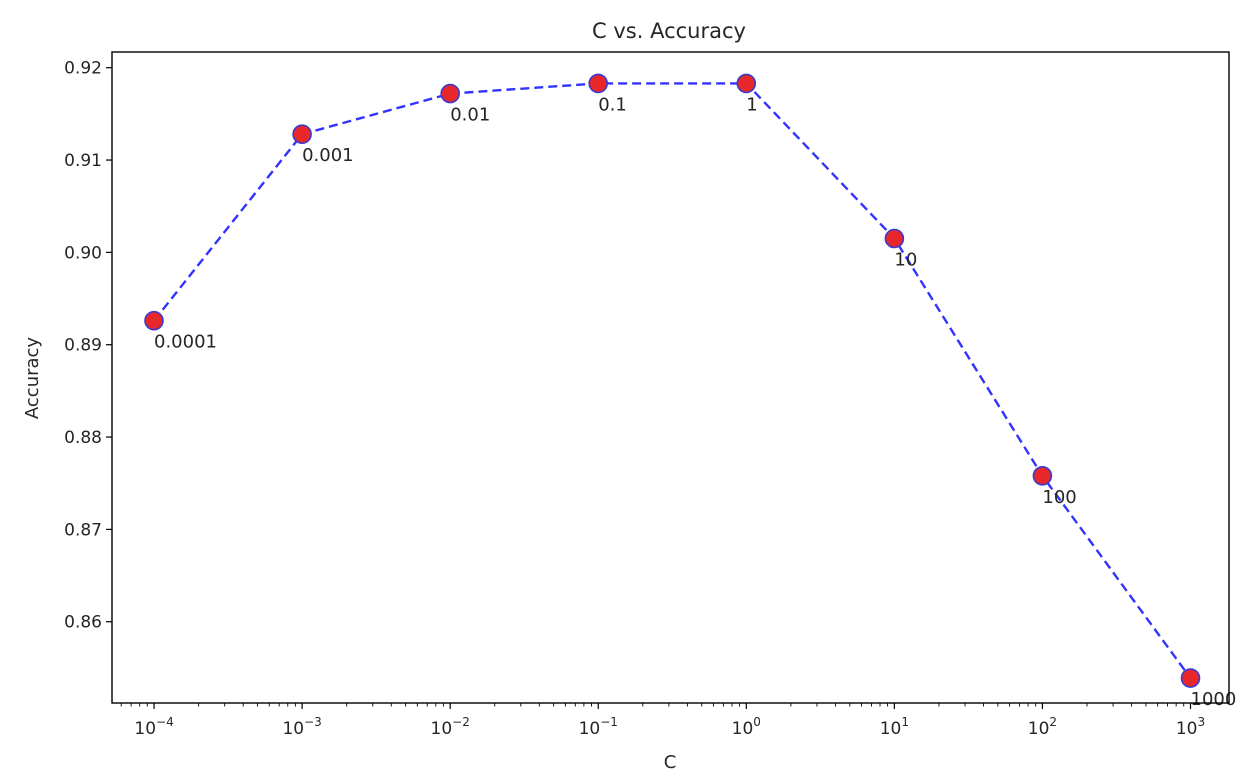  I want to click on x-axis-title: C, so click(670, 761).